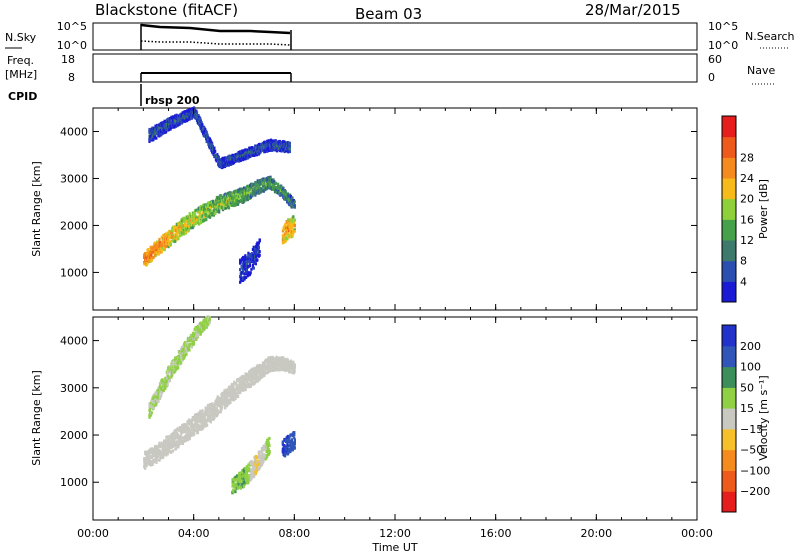  I want to click on colorbar-tick-label: 28, so click(747, 157).